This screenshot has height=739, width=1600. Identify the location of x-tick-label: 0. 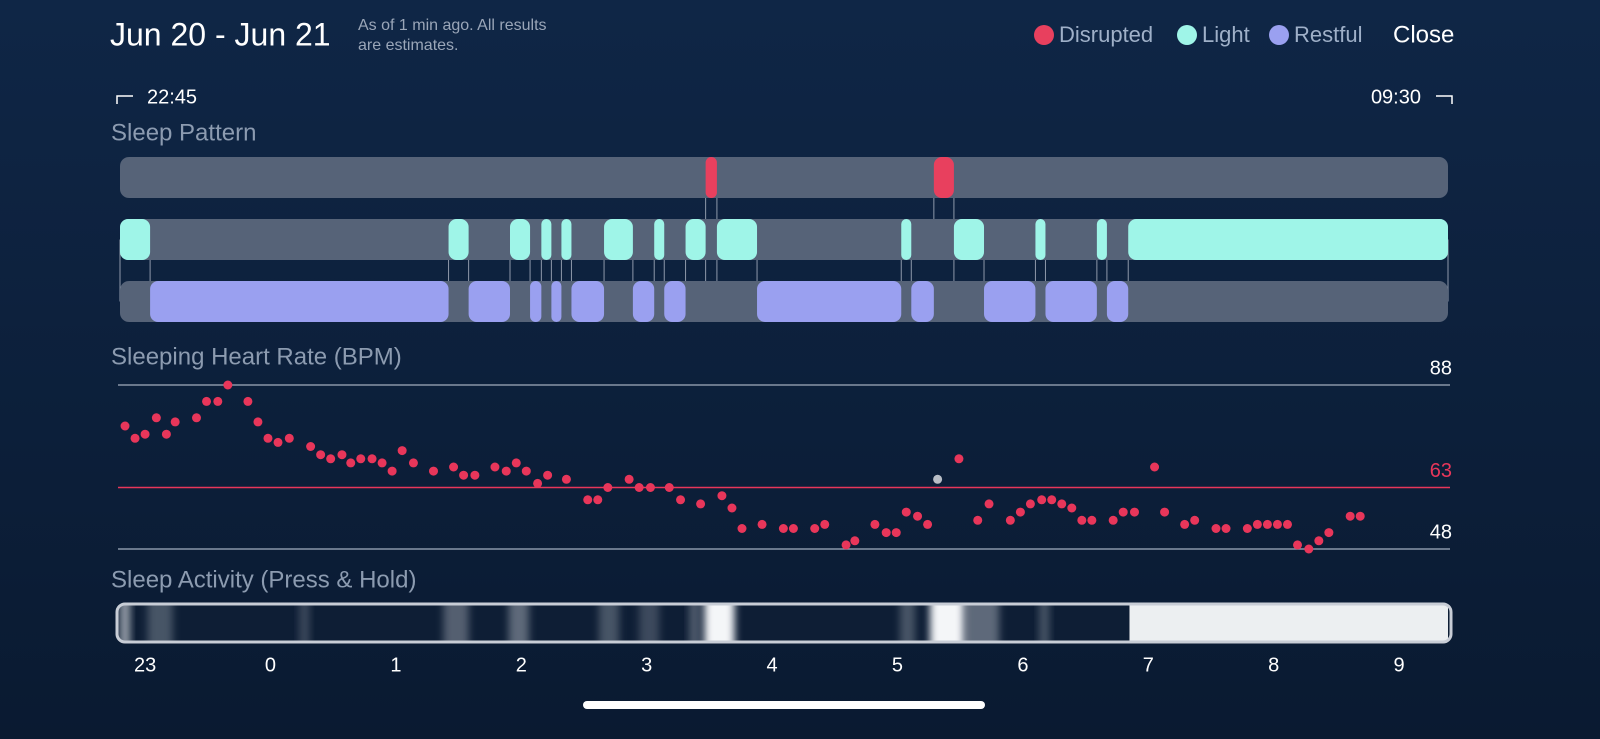
(270, 665).